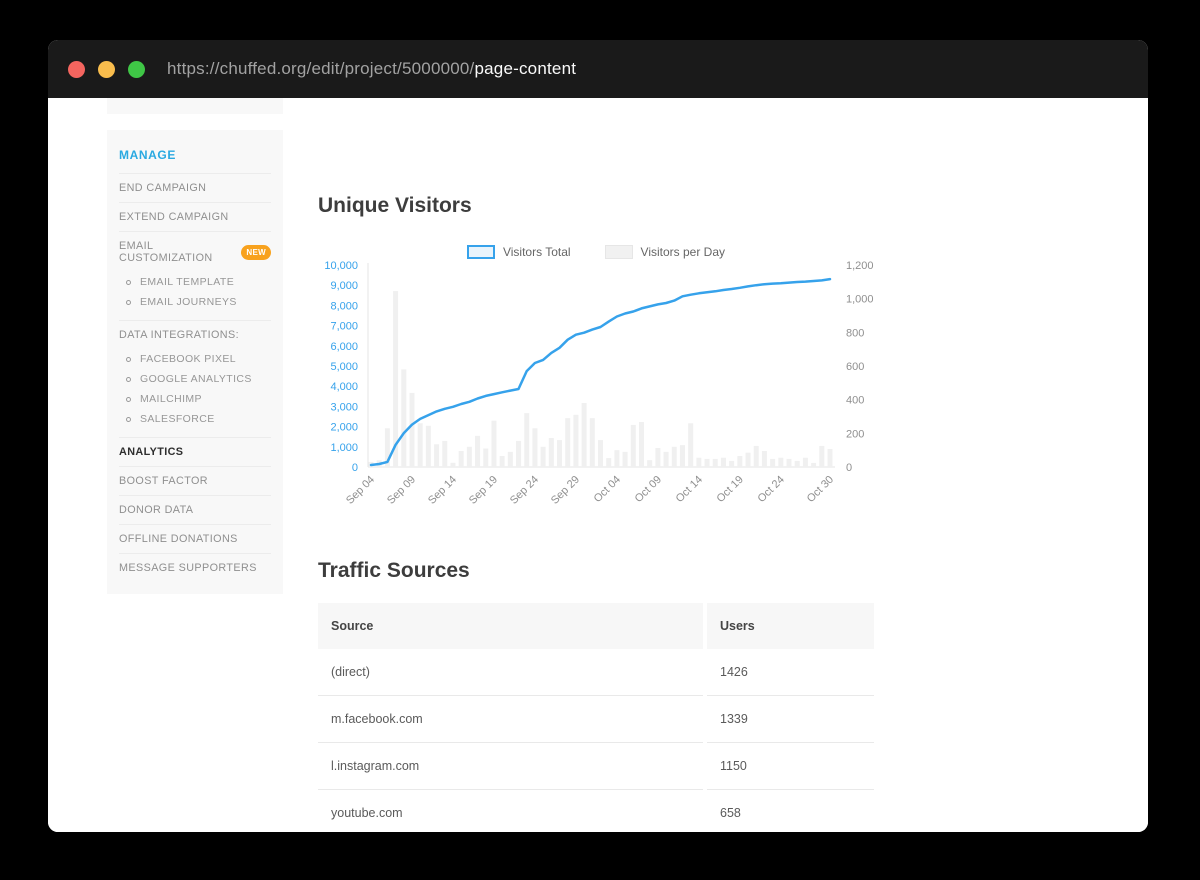 The width and height of the screenshot is (1200, 880). What do you see at coordinates (565, 490) in the screenshot?
I see `svg-text: Sep 29` at bounding box center [565, 490].